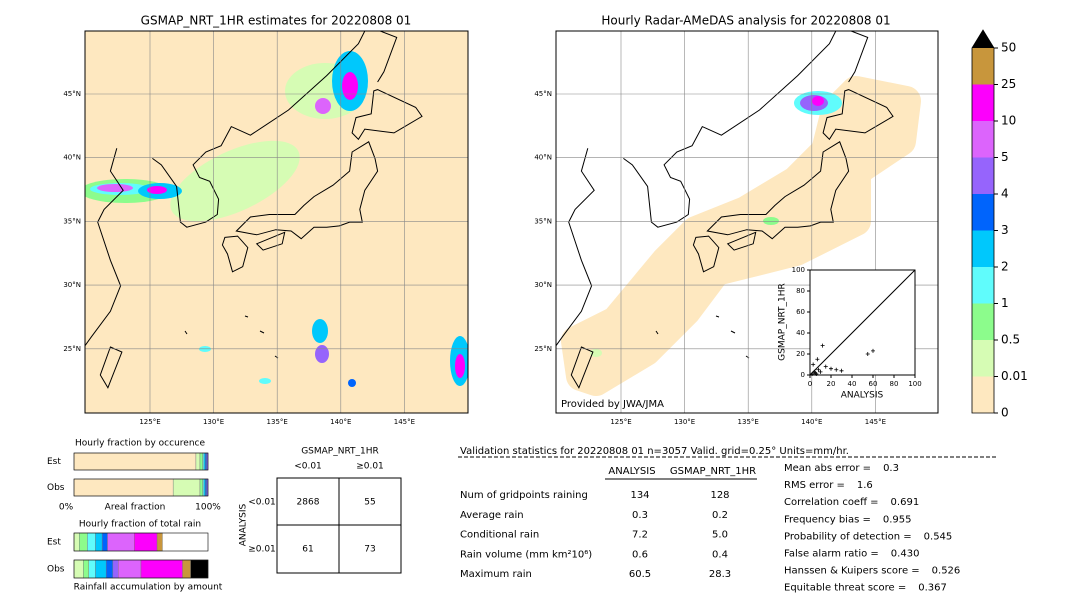 The width and height of the screenshot is (1080, 612). What do you see at coordinates (720, 554) in the screenshot?
I see `row-value: 0.4` at bounding box center [720, 554].